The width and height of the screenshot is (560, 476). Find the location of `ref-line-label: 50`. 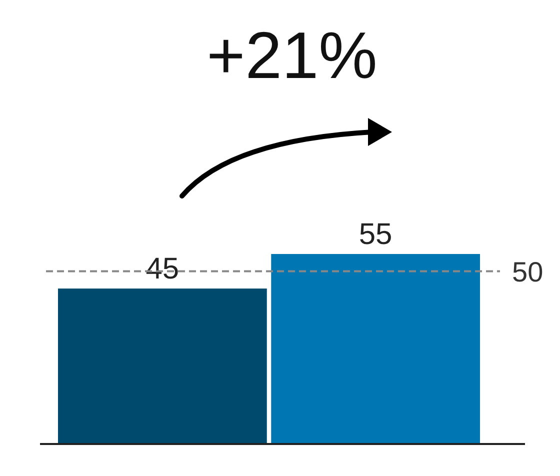

ref-line-label: 50 is located at coordinates (528, 272).